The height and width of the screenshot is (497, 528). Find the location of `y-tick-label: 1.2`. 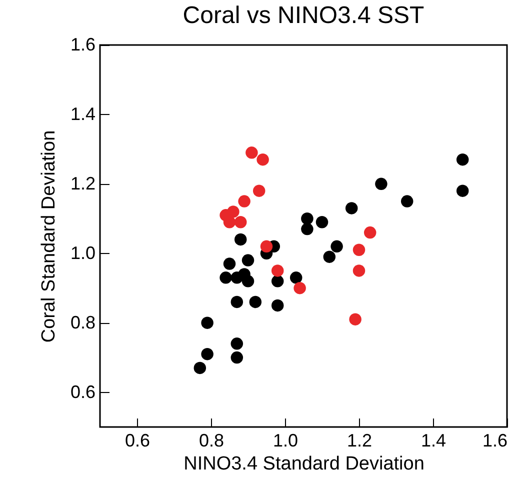

y-tick-label: 1.2 is located at coordinates (83, 183).